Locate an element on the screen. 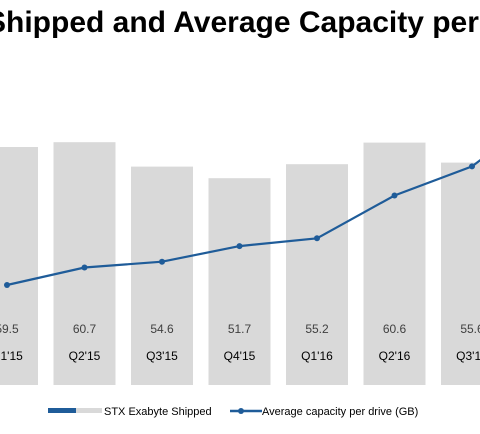  legend-bar-swatch is located at coordinates (62, 410).